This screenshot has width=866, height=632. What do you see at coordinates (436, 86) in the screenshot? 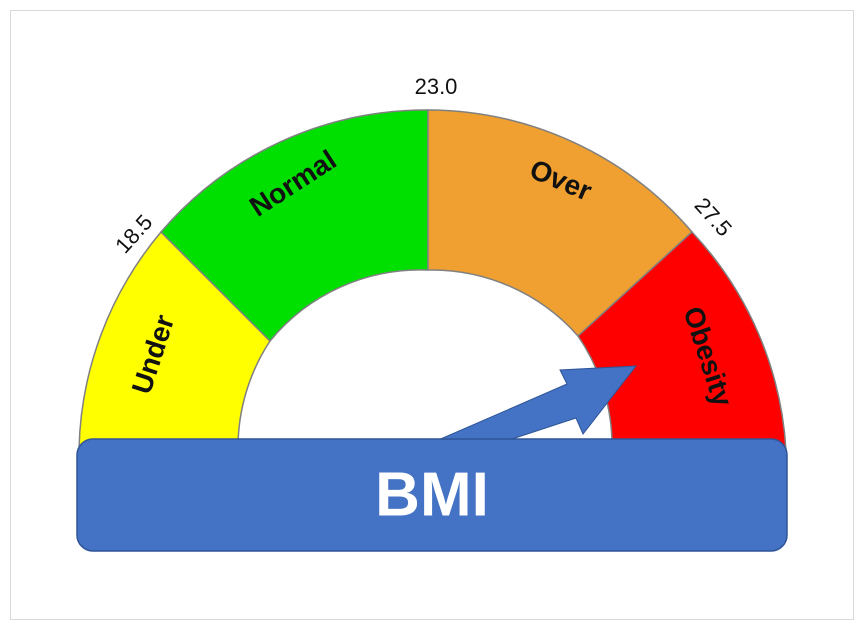
I see `tick-label-23-0: 23.0` at bounding box center [436, 86].